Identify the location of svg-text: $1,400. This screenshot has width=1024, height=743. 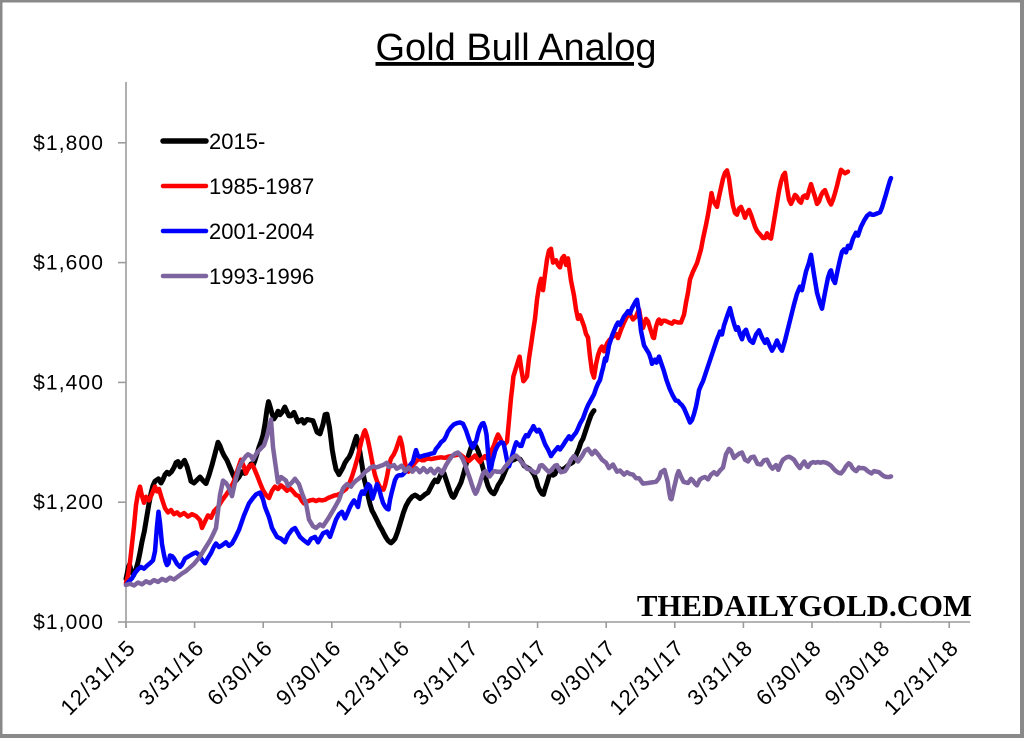
(68, 382).